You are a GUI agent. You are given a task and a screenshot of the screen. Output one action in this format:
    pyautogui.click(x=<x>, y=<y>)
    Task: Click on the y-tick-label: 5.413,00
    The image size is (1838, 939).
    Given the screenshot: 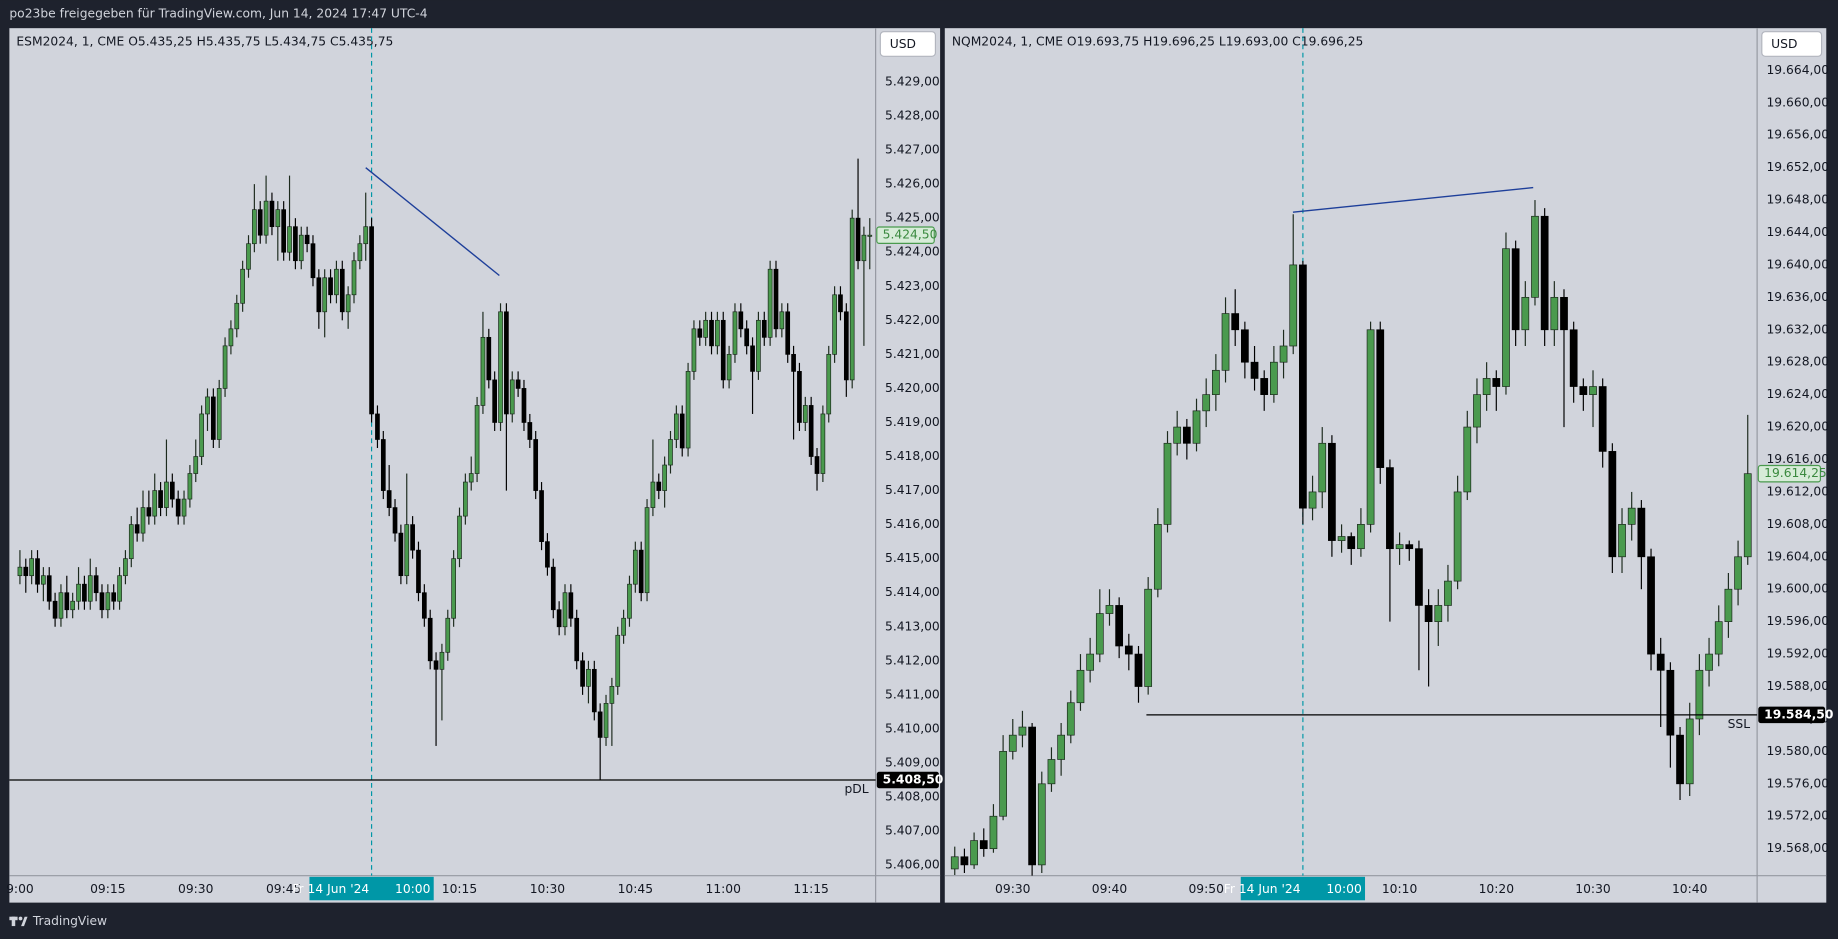 What is the action you would take?
    pyautogui.click(x=912, y=626)
    